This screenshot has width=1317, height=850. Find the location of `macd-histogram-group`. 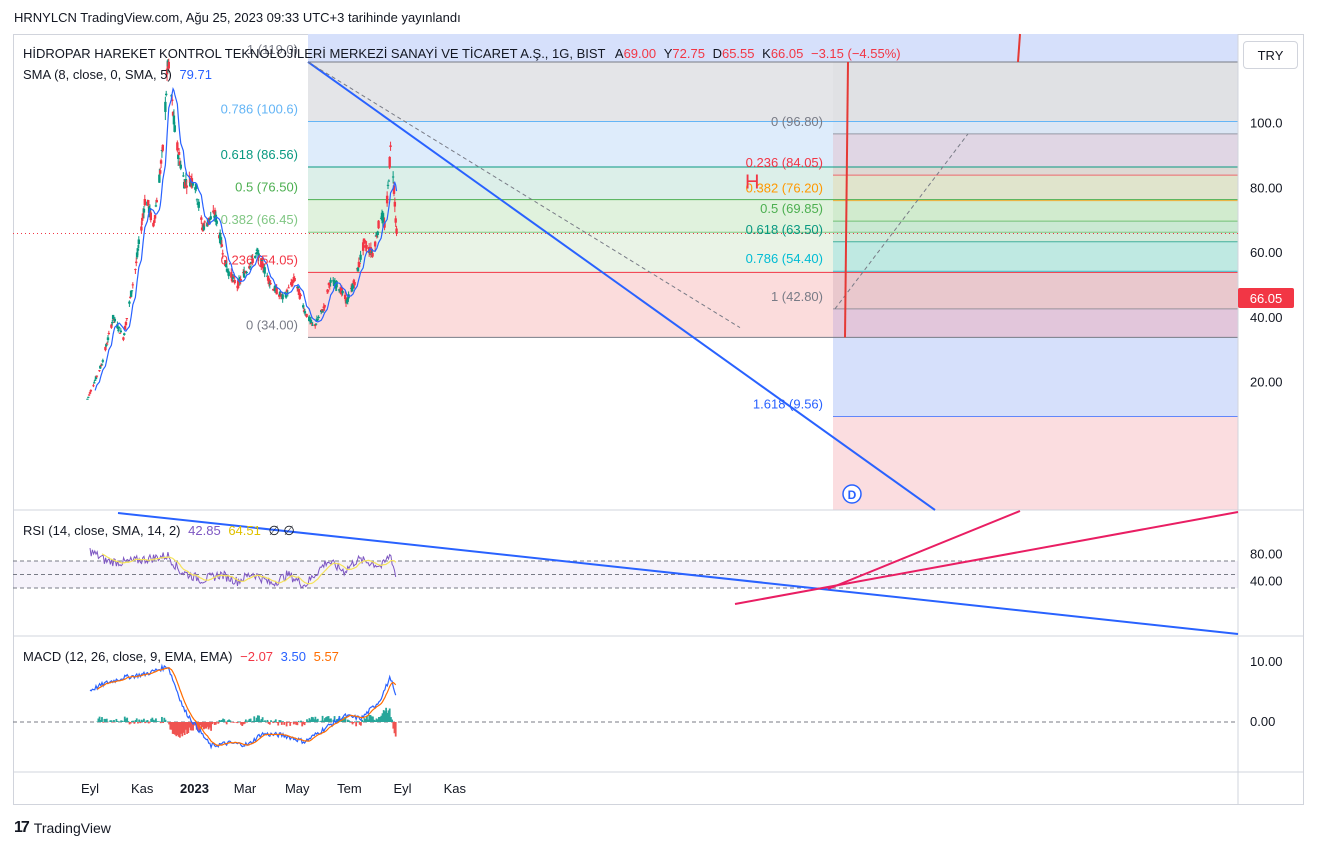

macd-histogram-group is located at coordinates (246, 722).